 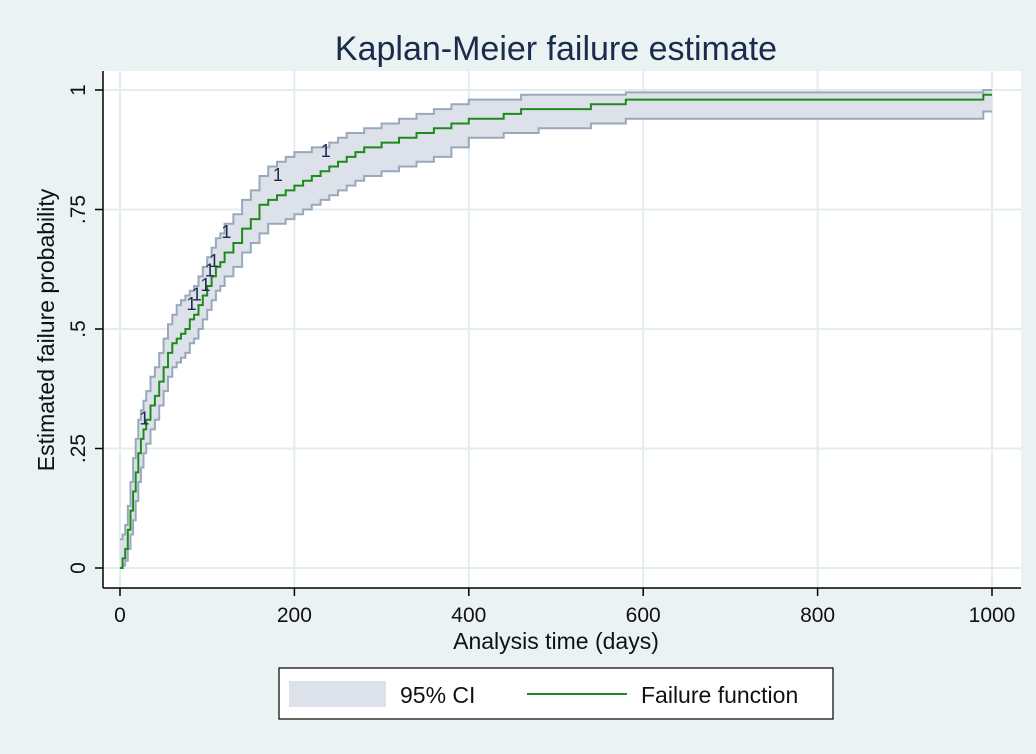 What do you see at coordinates (205, 285) in the screenshot?
I see `censor-mark-3: 1` at bounding box center [205, 285].